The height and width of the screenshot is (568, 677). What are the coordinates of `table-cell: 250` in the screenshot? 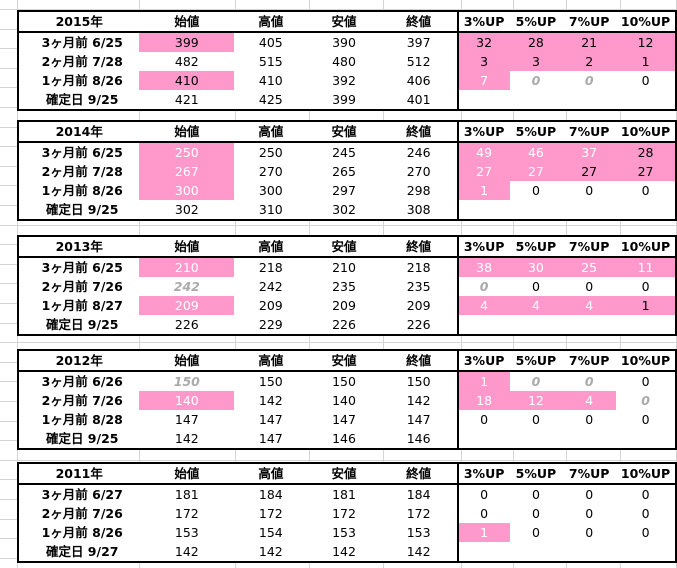 It's located at (270, 152).